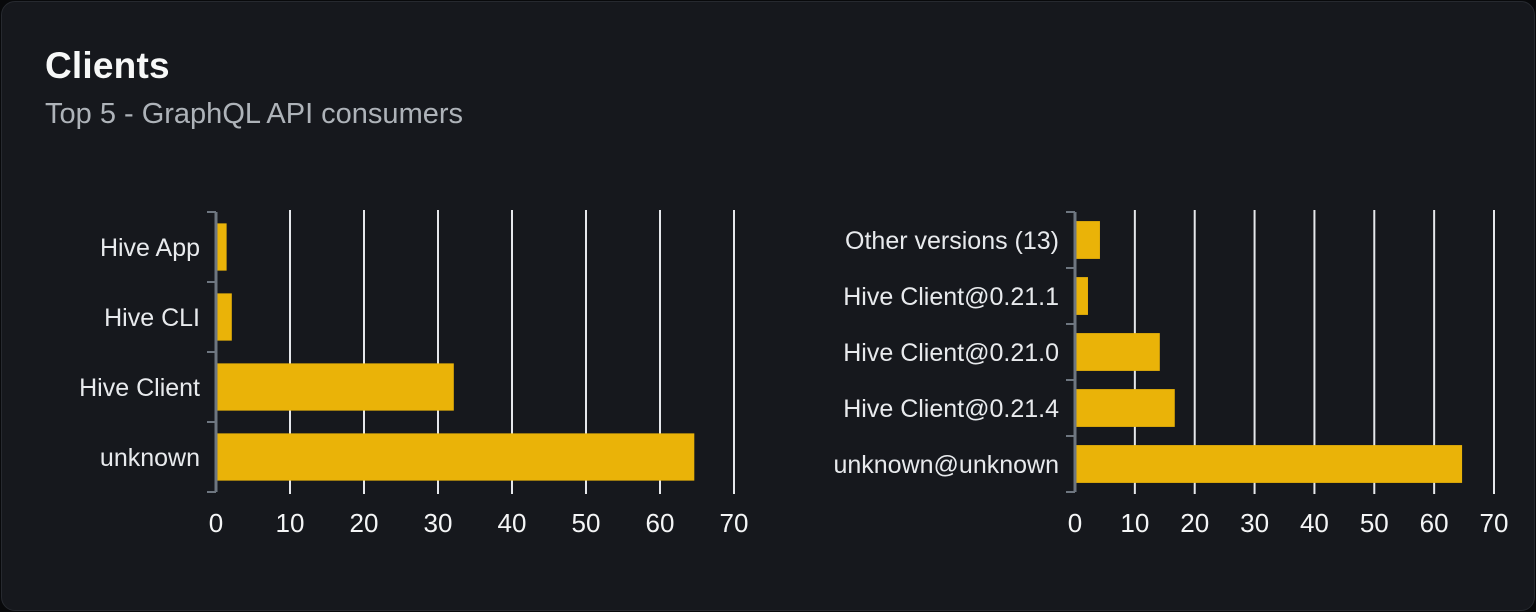 This screenshot has height=612, width=1536. Describe the element at coordinates (150, 248) in the screenshot. I see `category-label: Hive App` at that location.